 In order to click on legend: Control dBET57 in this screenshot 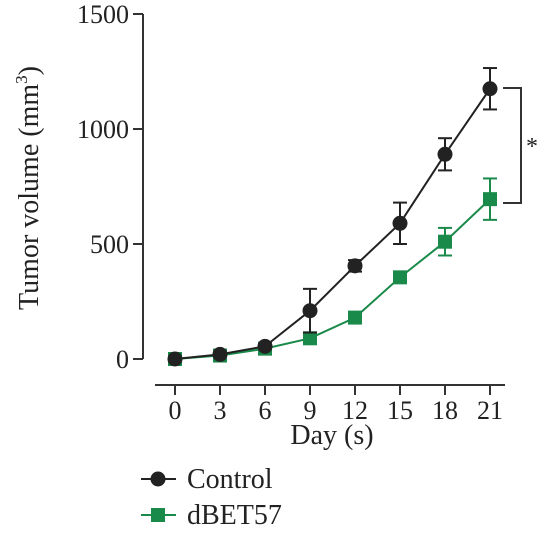, I will do `click(211, 497)`.